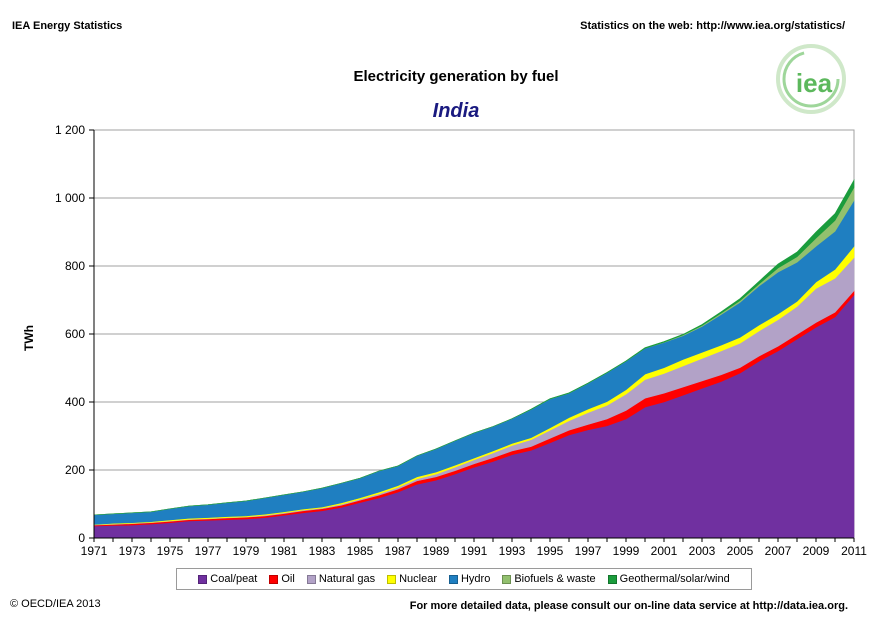 This screenshot has width=894, height=632. Describe the element at coordinates (854, 551) in the screenshot. I see `x-tick-label: 2011` at that location.